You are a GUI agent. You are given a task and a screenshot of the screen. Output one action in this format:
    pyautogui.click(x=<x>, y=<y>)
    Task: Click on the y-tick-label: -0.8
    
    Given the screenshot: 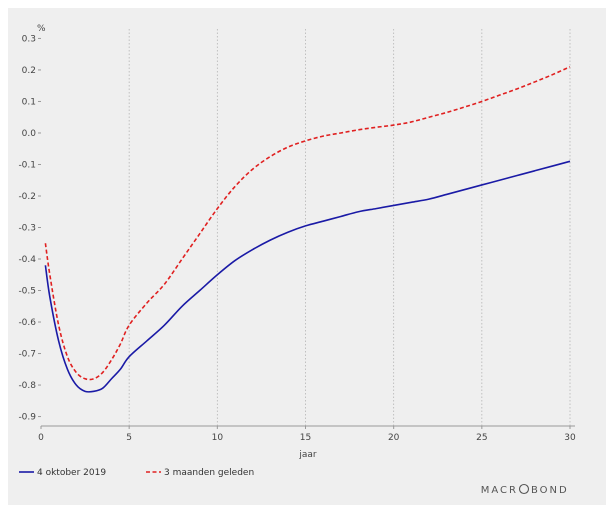 What is the action you would take?
    pyautogui.click(x=27, y=386)
    